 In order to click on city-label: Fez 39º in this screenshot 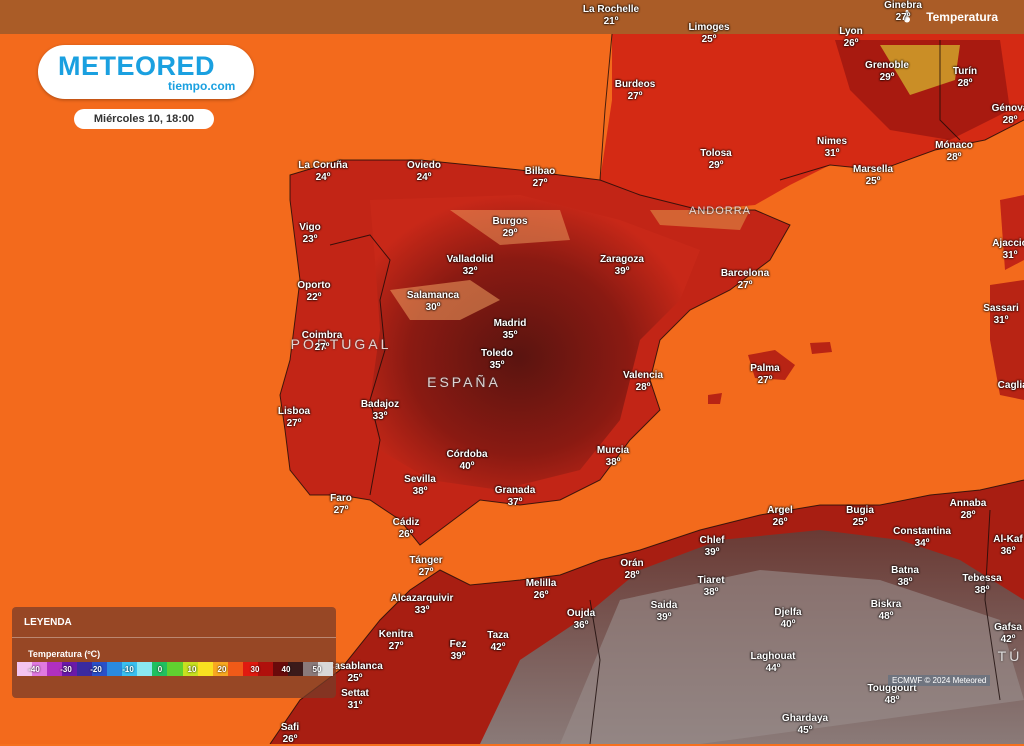, I will do `click(458, 651)`.